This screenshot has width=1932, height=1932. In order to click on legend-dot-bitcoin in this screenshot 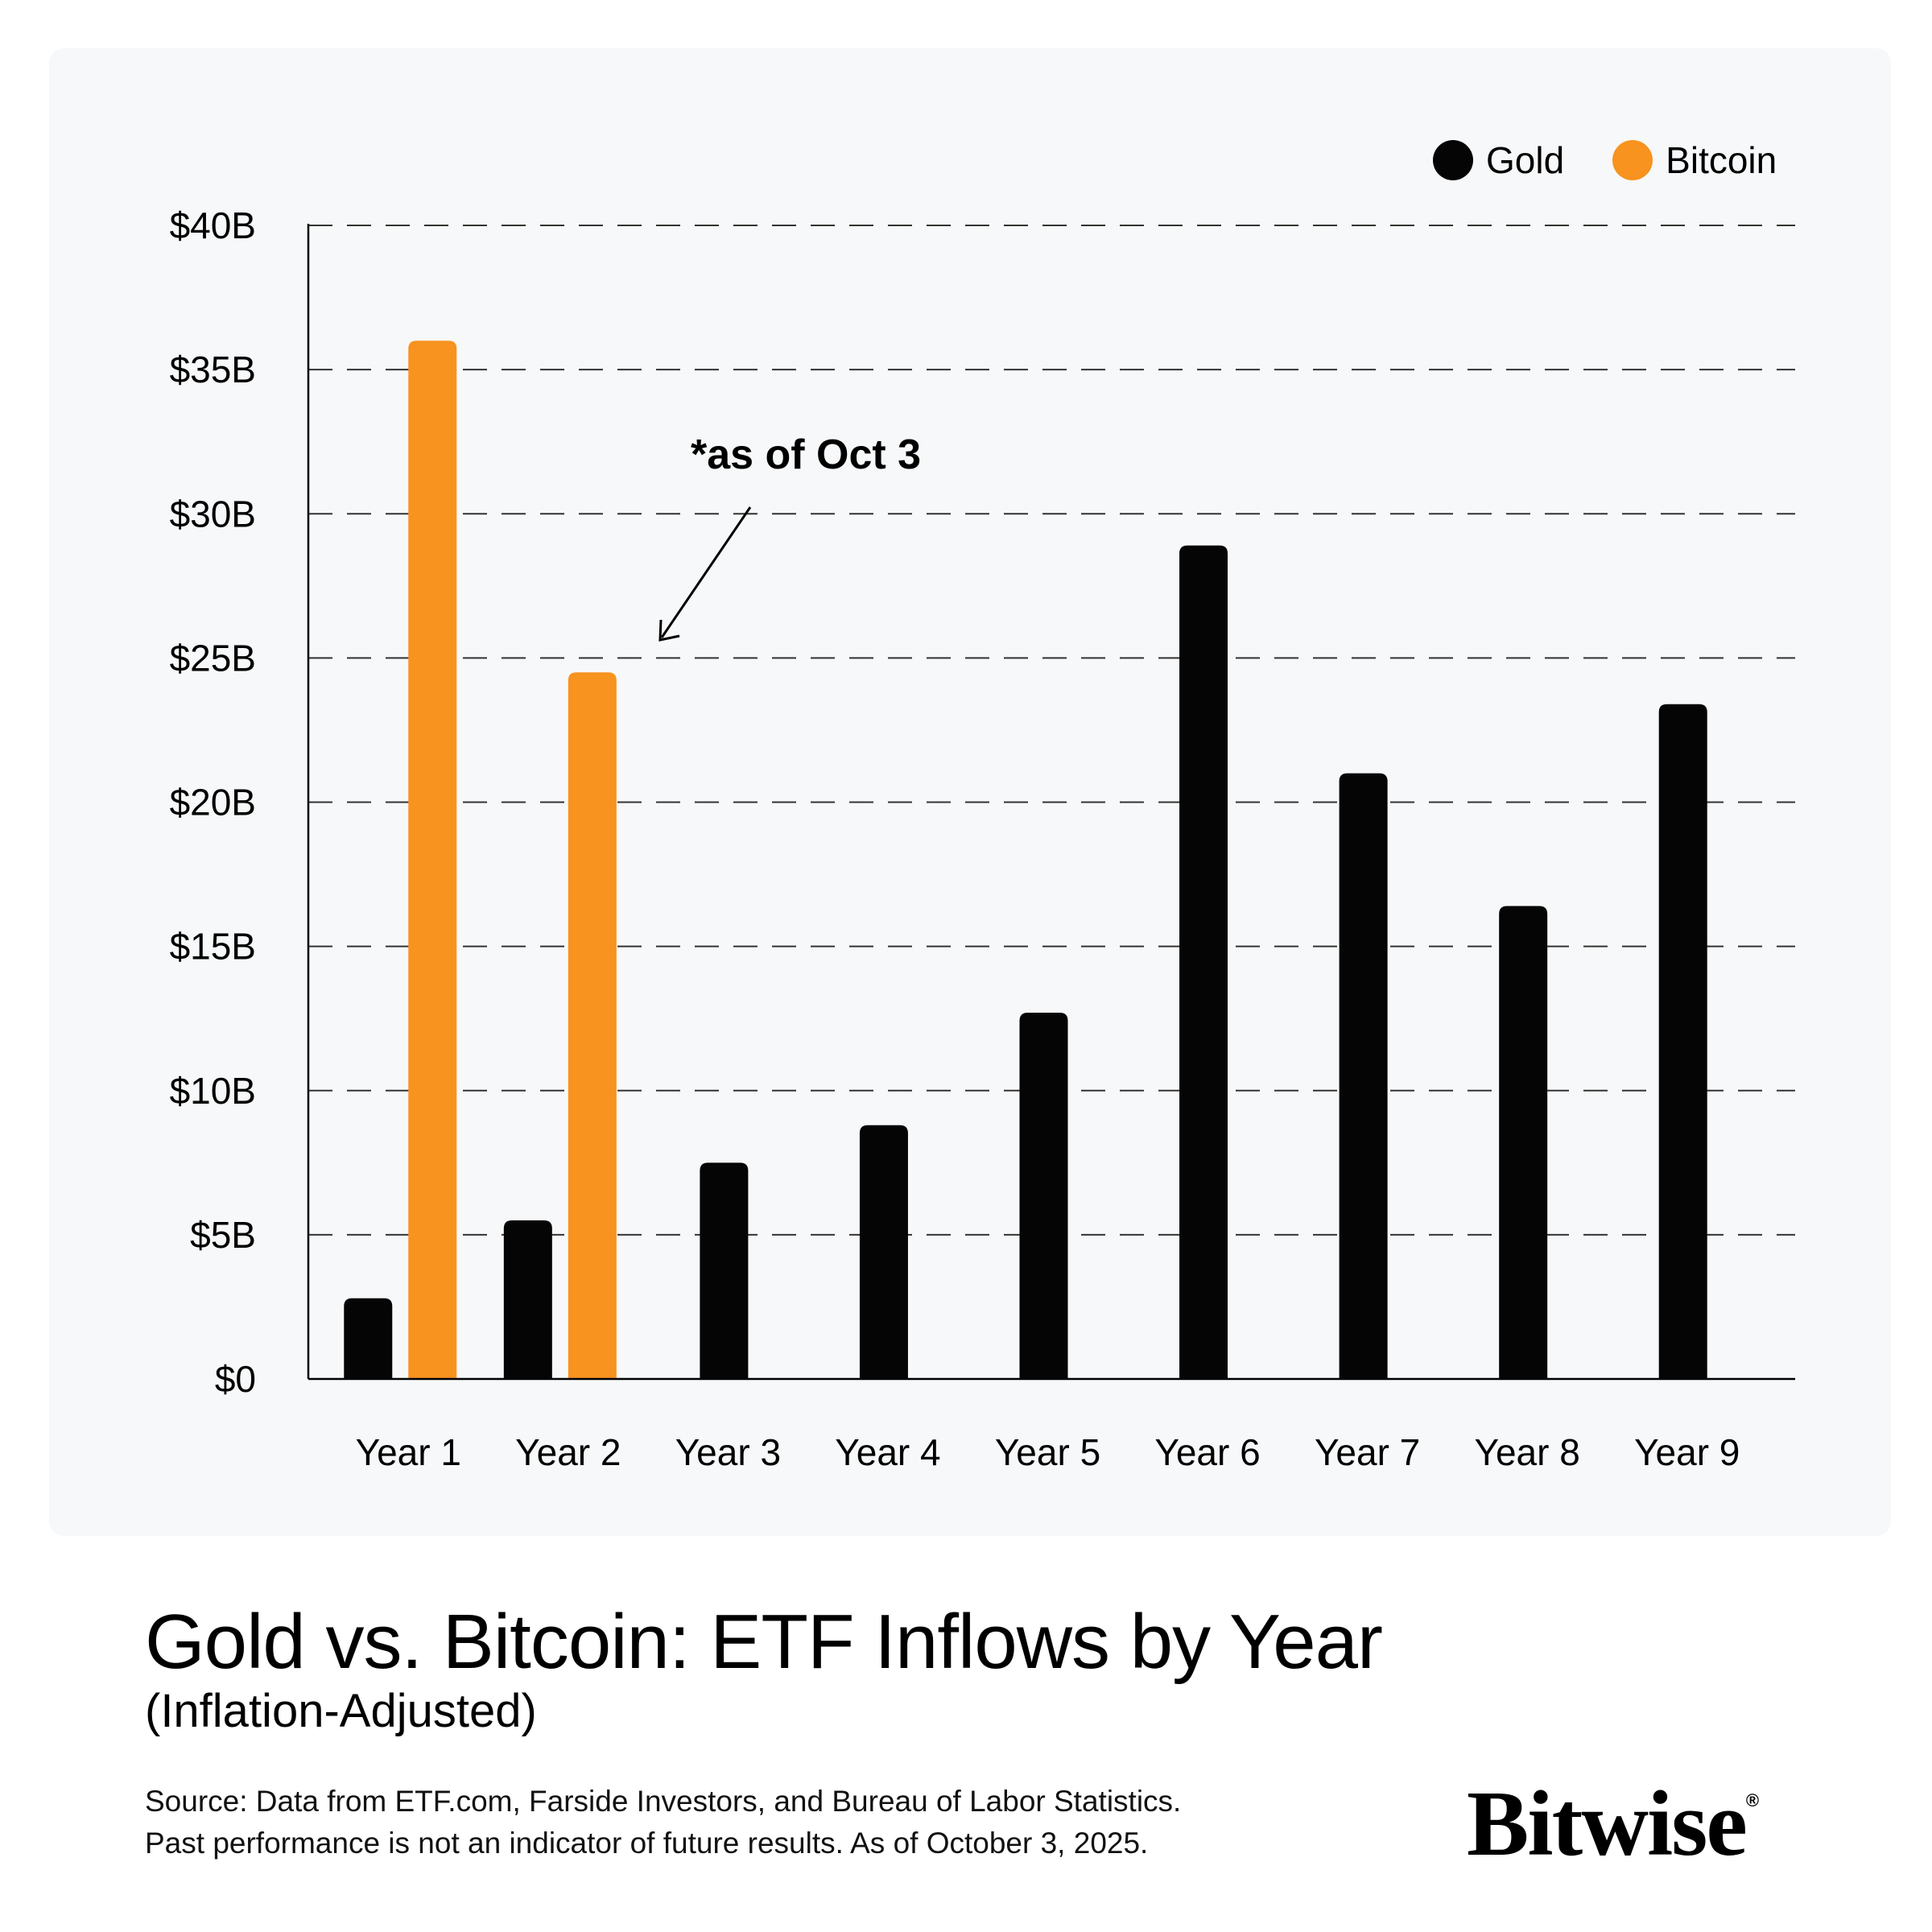, I will do `click(1632, 160)`.